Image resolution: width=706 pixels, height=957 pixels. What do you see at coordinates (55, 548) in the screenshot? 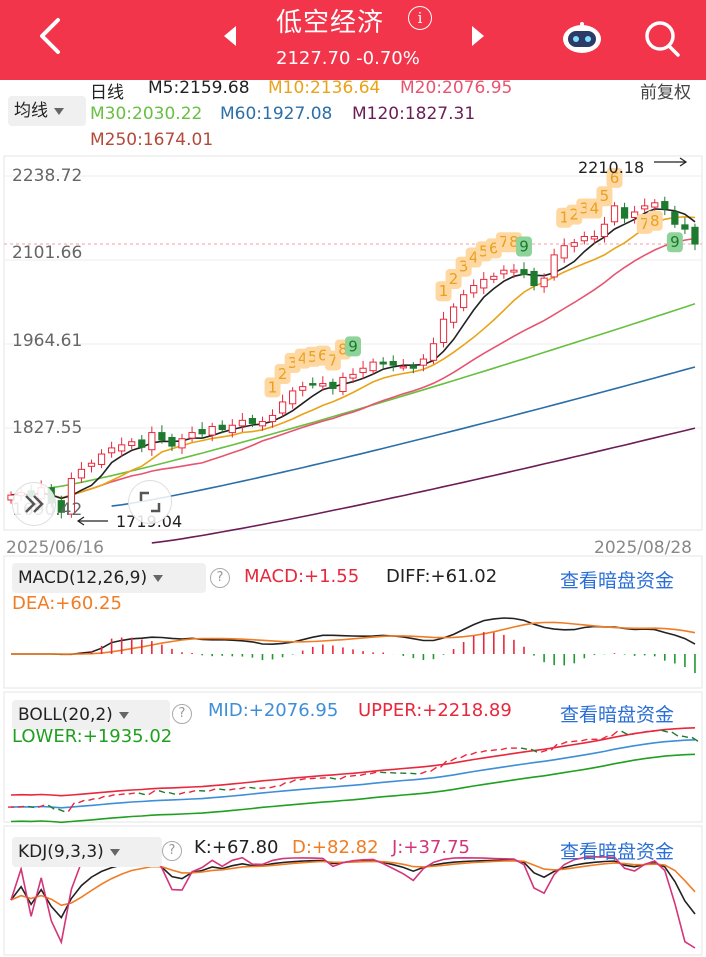
I see `date-start: 2025/06/16` at bounding box center [55, 548].